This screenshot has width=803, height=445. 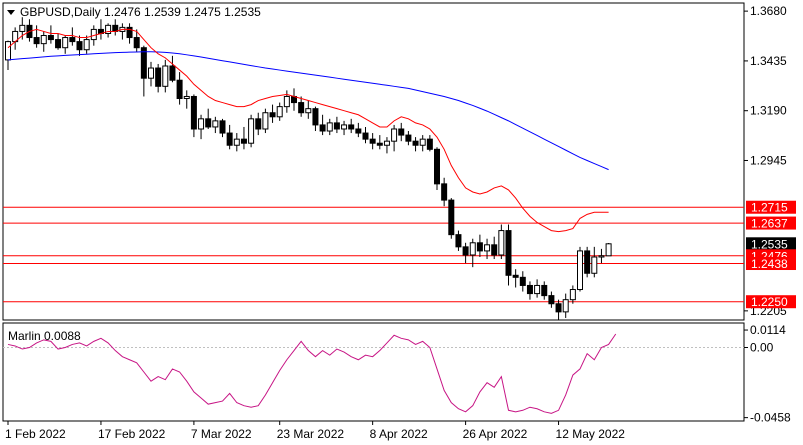 I want to click on chart-header: GBPUSD,Daily 1.2476 1.2539 1.2475 1.2535, so click(x=134, y=12).